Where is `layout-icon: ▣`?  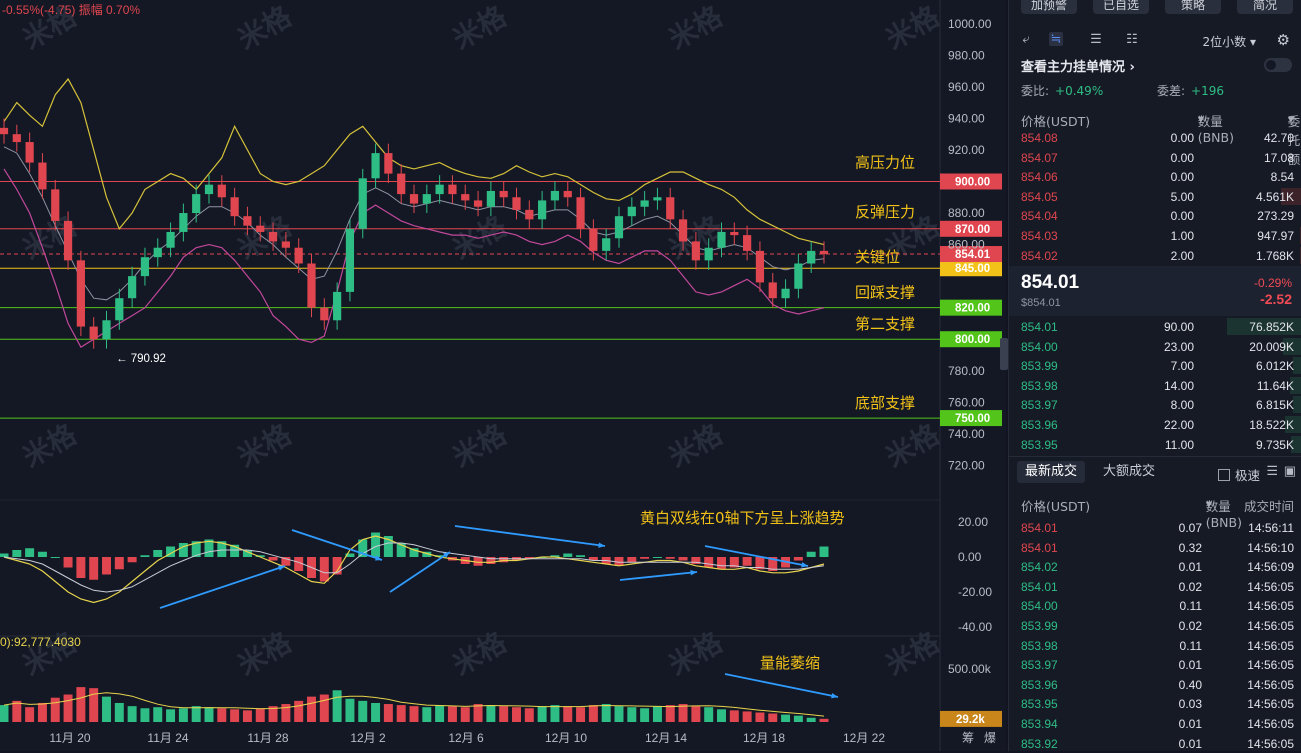
layout-icon: ▣ is located at coordinates (1289, 470).